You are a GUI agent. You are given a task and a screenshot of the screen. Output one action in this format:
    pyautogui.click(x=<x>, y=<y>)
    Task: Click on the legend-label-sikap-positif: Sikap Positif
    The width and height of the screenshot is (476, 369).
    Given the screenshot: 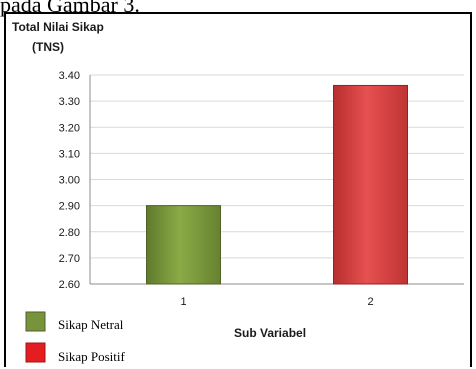 What is the action you would take?
    pyautogui.click(x=91, y=356)
    